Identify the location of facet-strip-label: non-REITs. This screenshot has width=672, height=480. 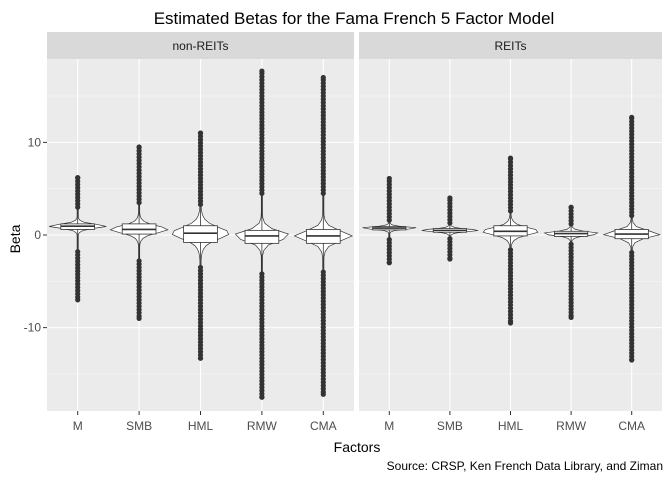
(200, 46).